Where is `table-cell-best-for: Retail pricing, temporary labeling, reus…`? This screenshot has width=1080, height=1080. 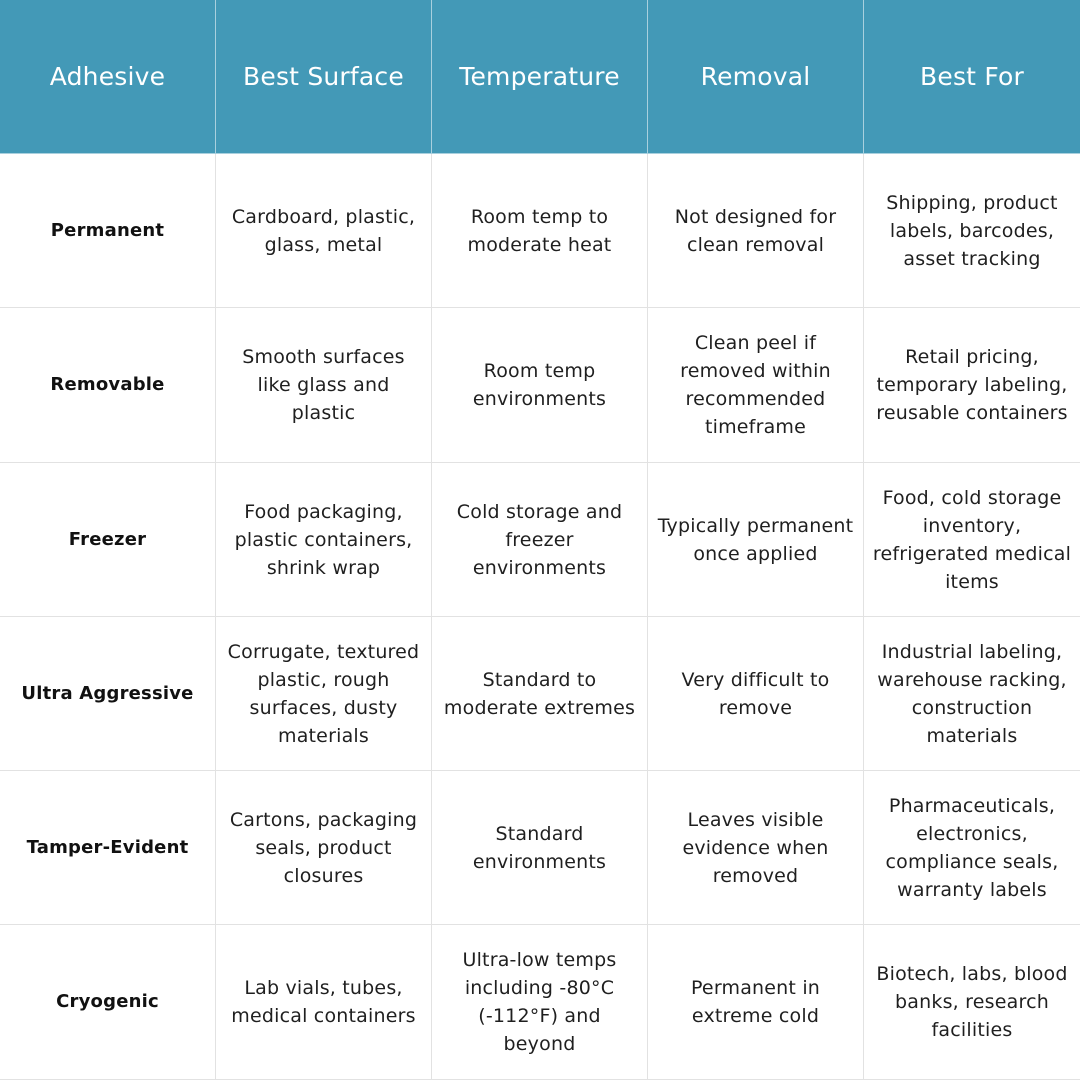 table-cell-best-for: Retail pricing, temporary labeling, reus… is located at coordinates (972, 385).